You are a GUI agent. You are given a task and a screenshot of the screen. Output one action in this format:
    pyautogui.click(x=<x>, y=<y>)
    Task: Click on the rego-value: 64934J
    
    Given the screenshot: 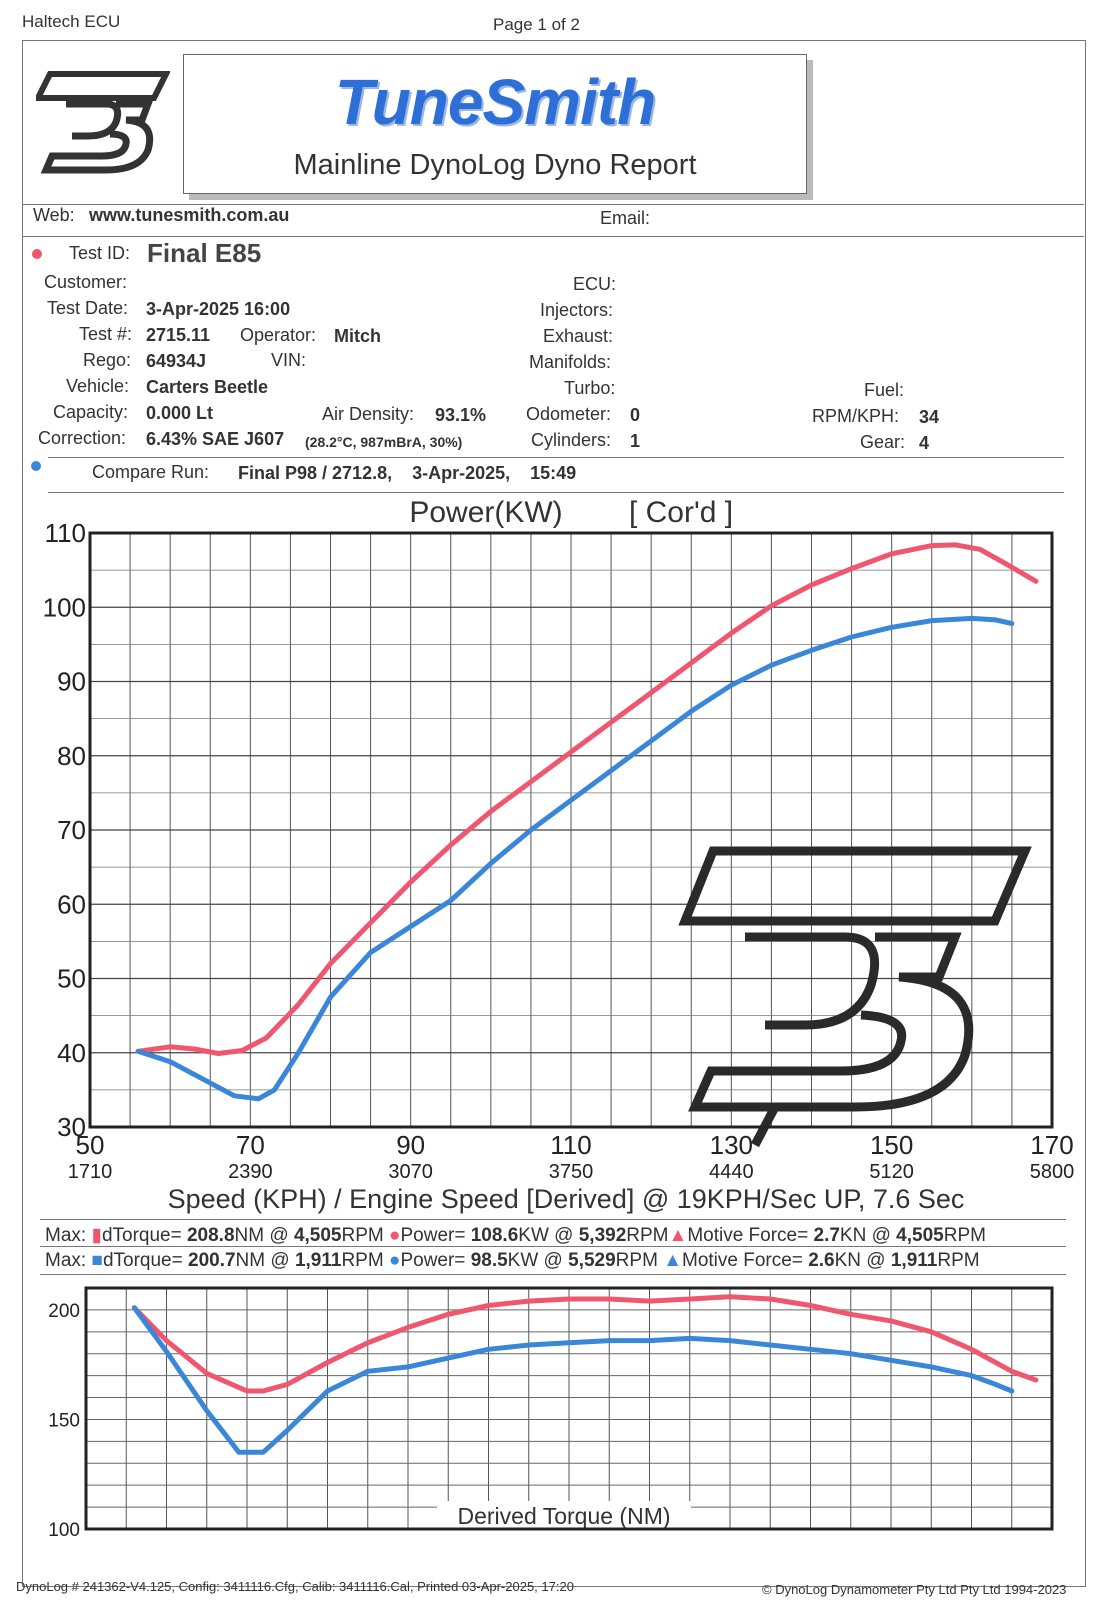 What is the action you would take?
    pyautogui.click(x=176, y=361)
    